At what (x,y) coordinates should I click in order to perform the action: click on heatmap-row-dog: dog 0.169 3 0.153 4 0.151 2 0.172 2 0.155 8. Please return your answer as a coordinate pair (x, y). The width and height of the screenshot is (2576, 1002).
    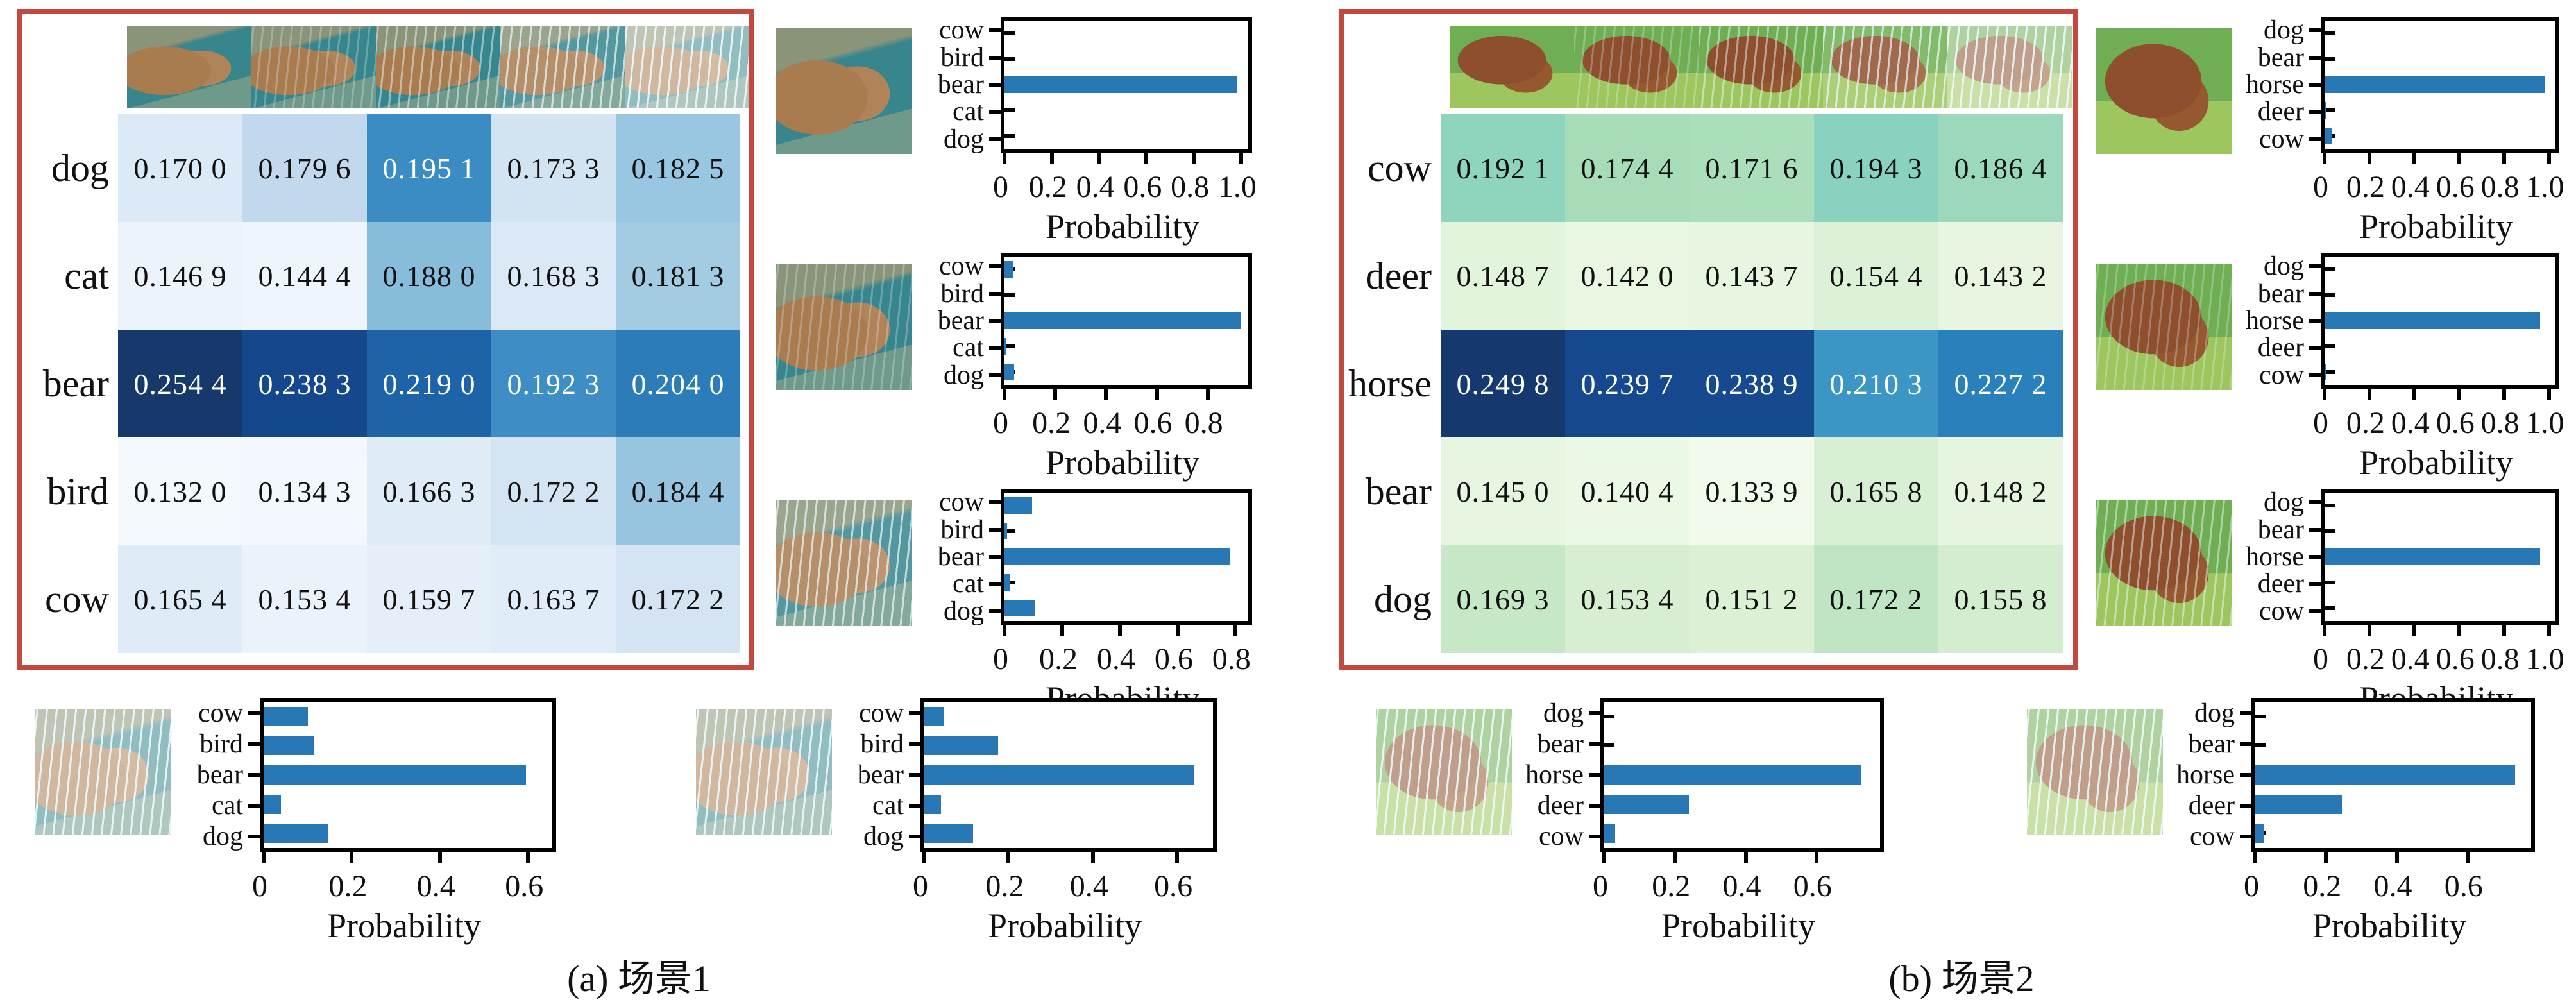
    Looking at the image, I should click on (1709, 599).